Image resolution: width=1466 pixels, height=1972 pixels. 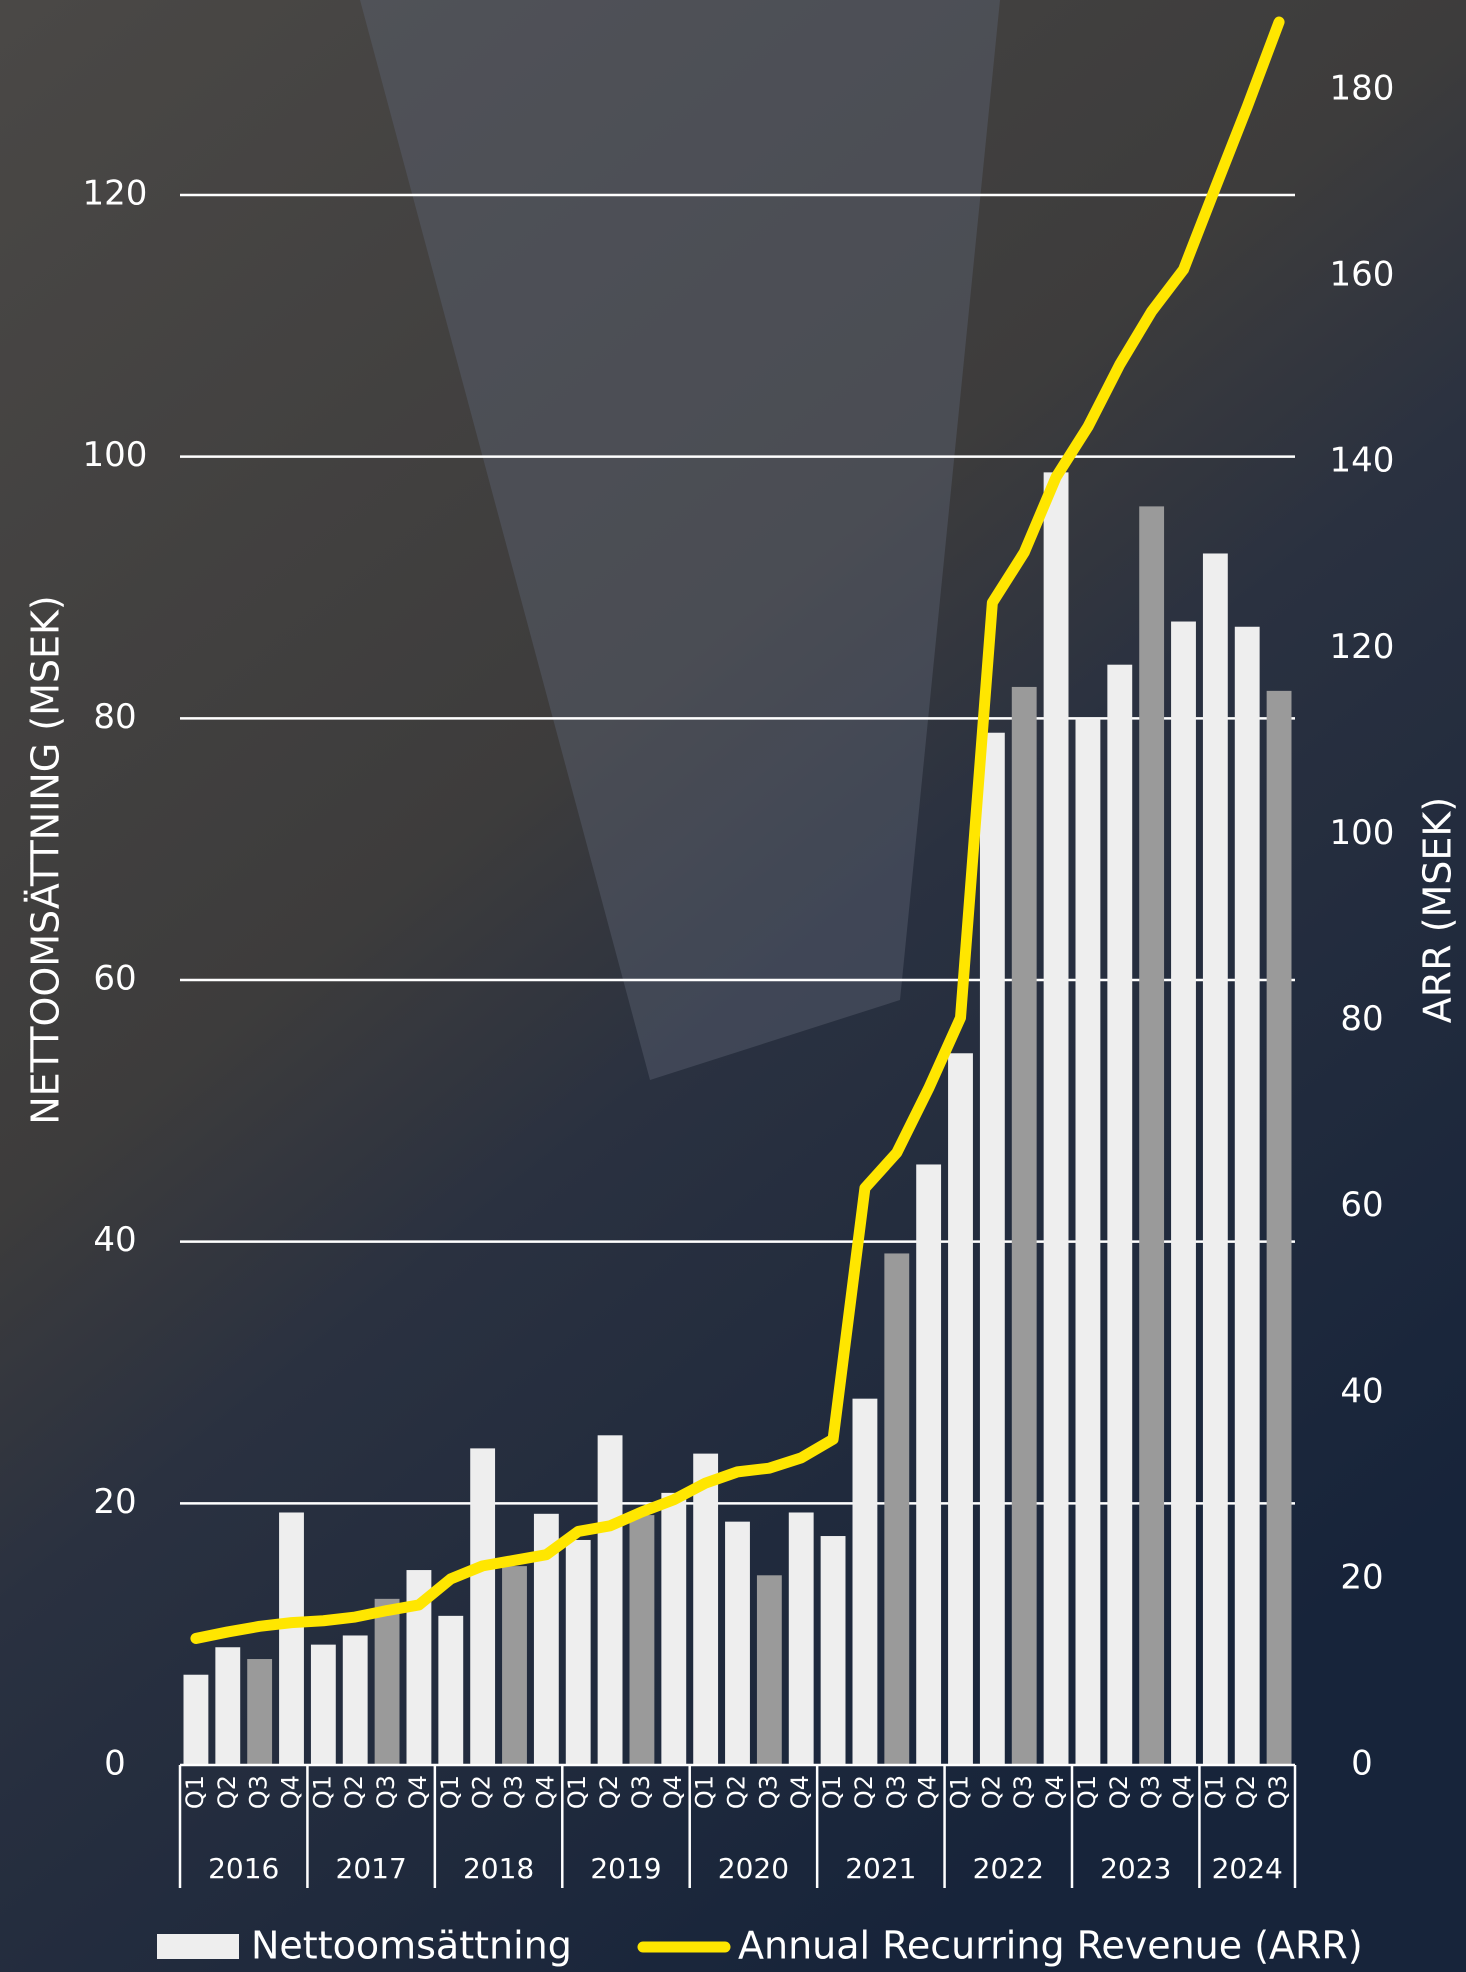 I want to click on y2-tick-label: 60, so click(x=1361, y=1205).